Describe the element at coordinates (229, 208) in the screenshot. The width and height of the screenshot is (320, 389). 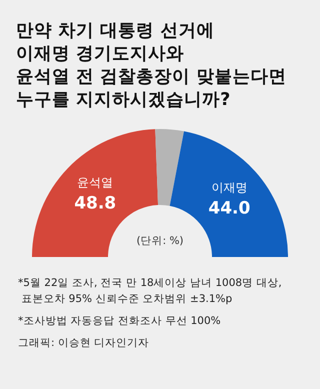
I see `data-label: 44.0` at that location.